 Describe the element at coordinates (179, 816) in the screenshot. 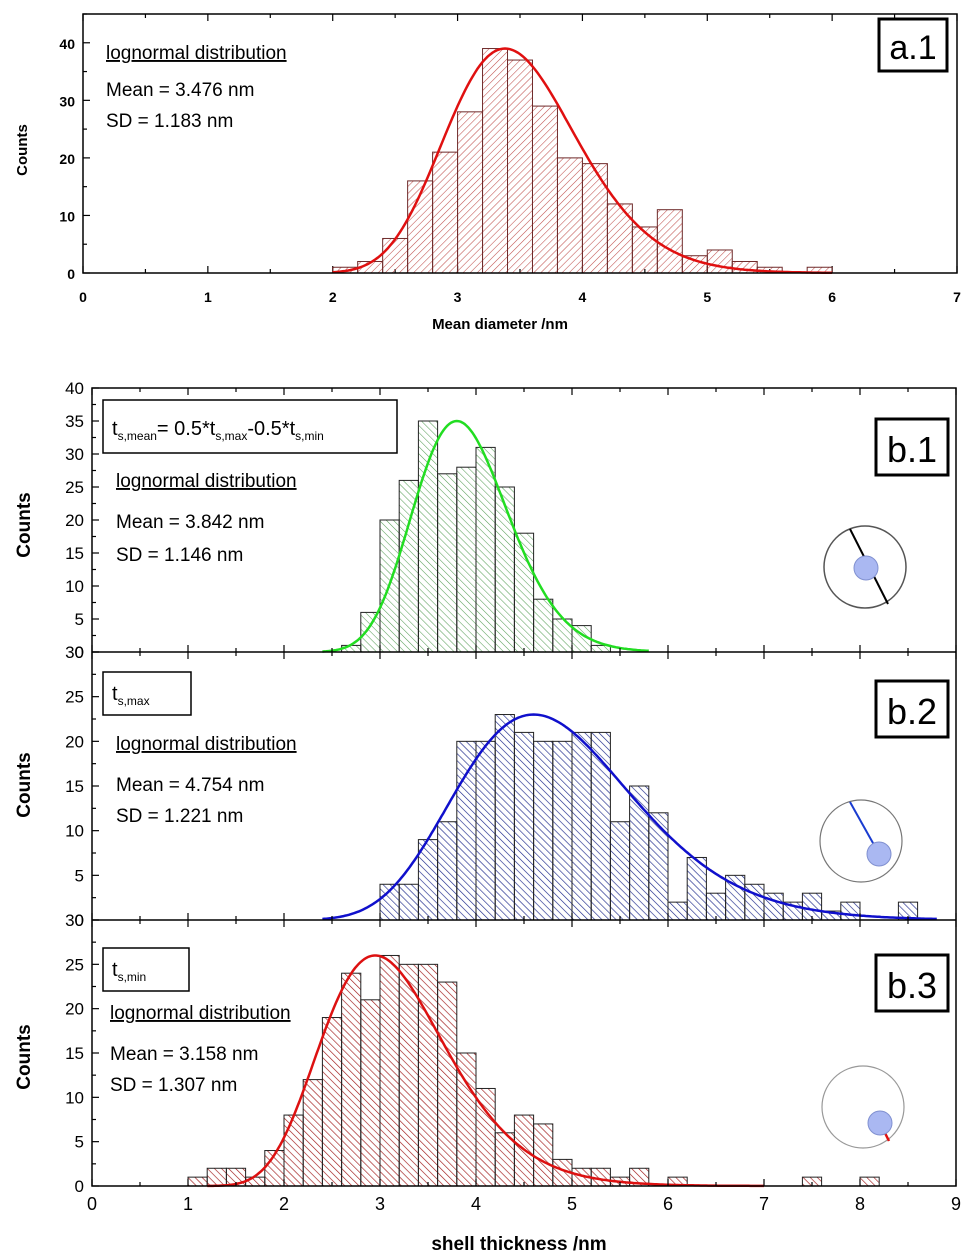

I see `b2-sd-label: SD = 1.221 nm` at that location.